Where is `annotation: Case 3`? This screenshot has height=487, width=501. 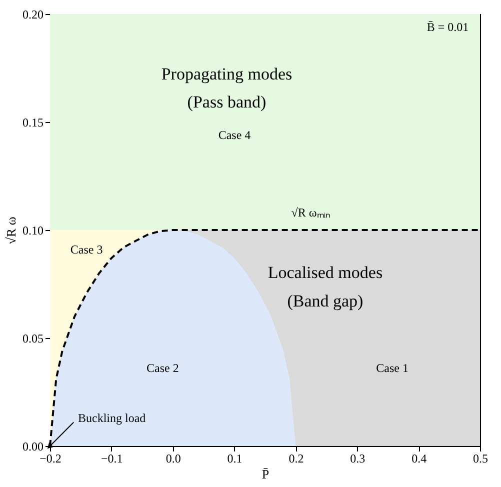
annotation: Case 3 is located at coordinates (86, 249).